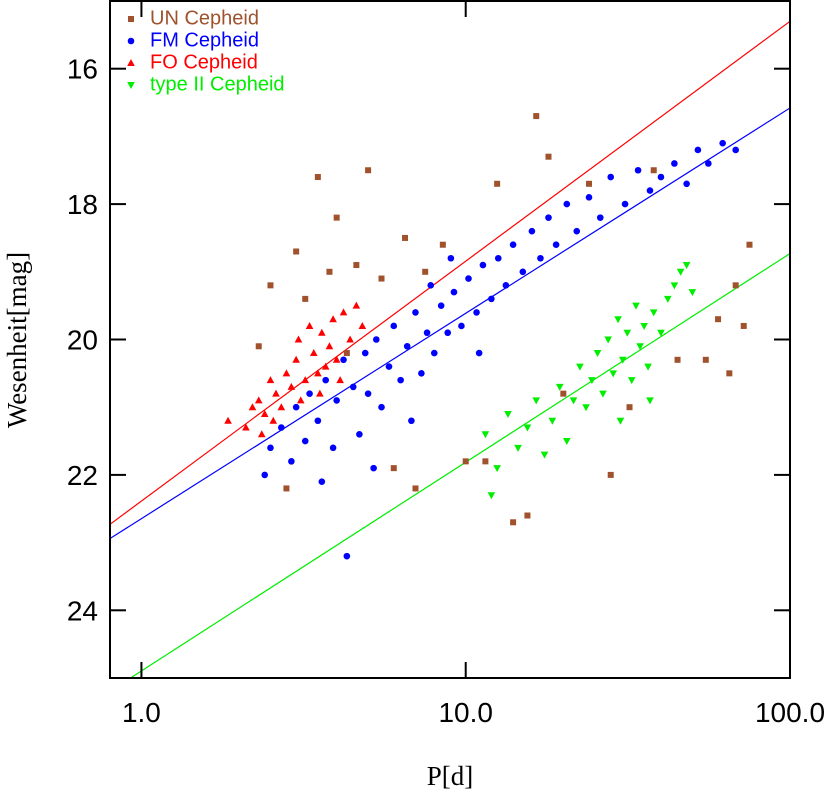 The height and width of the screenshot is (796, 831). I want to click on y-tick-label: 22, so click(82, 475).